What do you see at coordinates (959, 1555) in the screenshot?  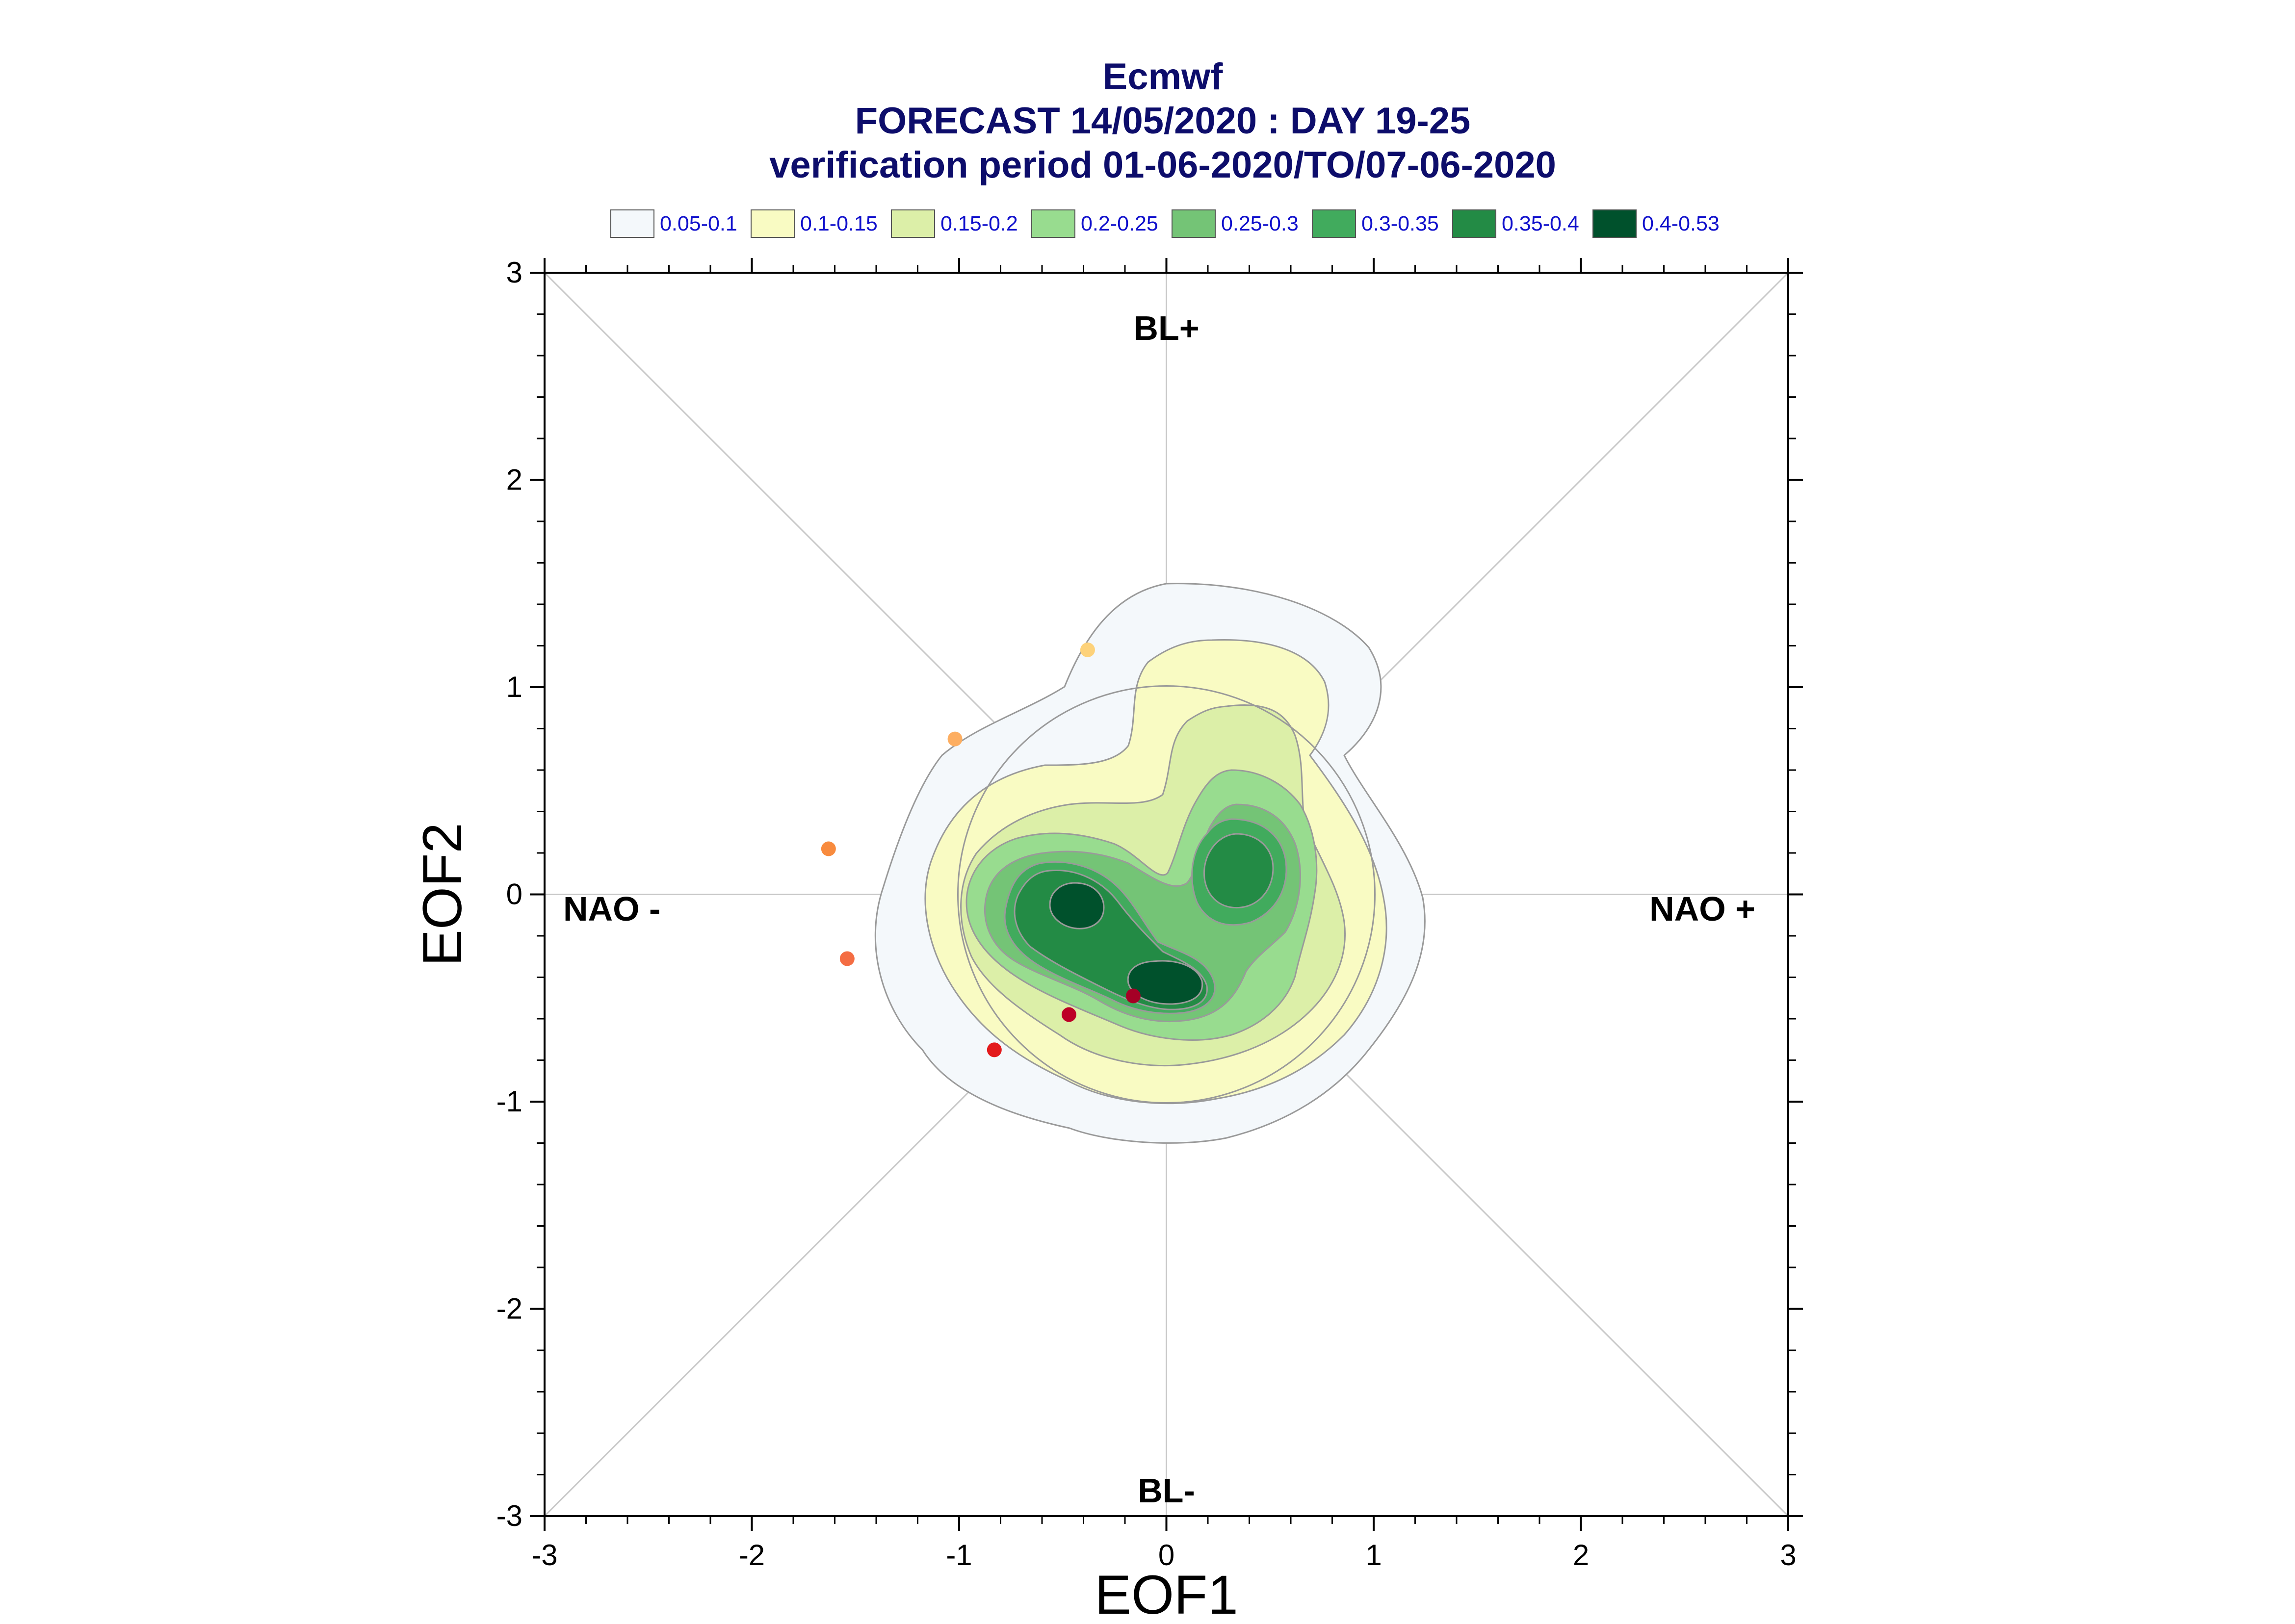 I see `x-tick-label: -1` at bounding box center [959, 1555].